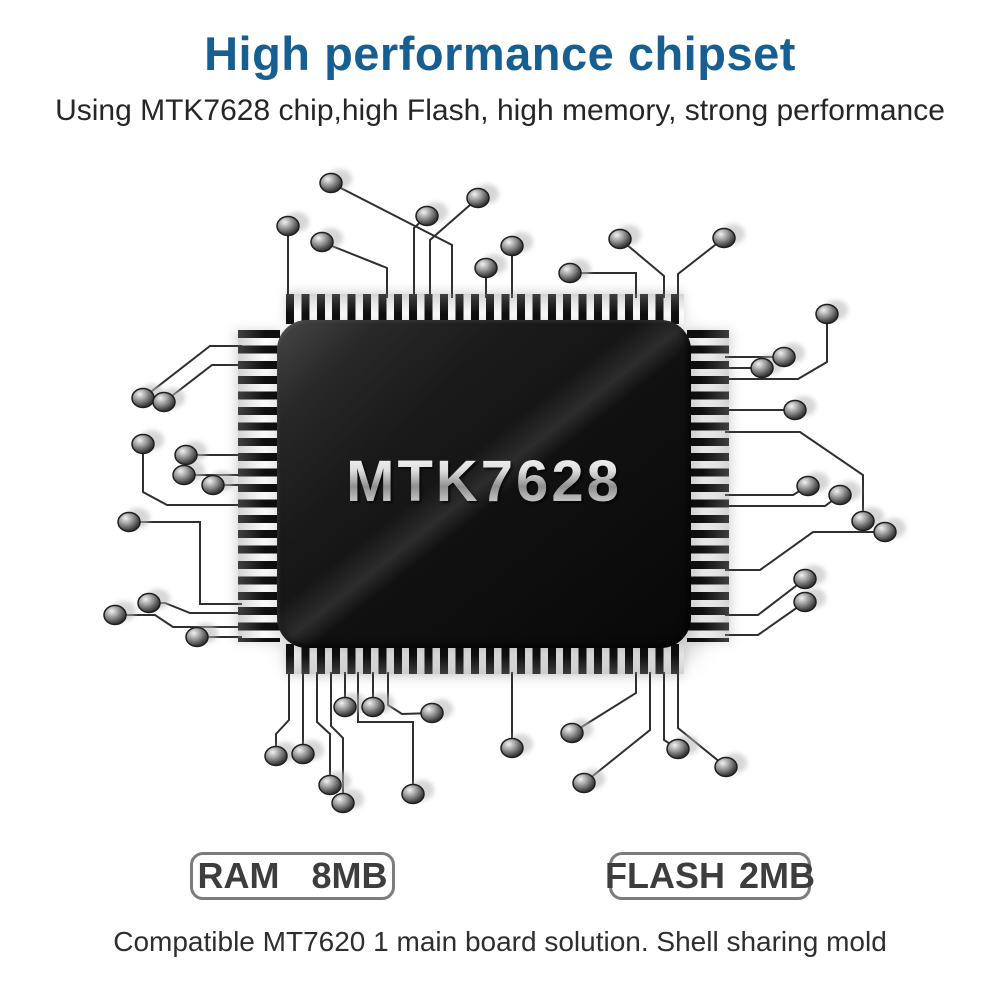  What do you see at coordinates (665, 875) in the screenshot?
I see `flash-badge-name: FLASH` at bounding box center [665, 875].